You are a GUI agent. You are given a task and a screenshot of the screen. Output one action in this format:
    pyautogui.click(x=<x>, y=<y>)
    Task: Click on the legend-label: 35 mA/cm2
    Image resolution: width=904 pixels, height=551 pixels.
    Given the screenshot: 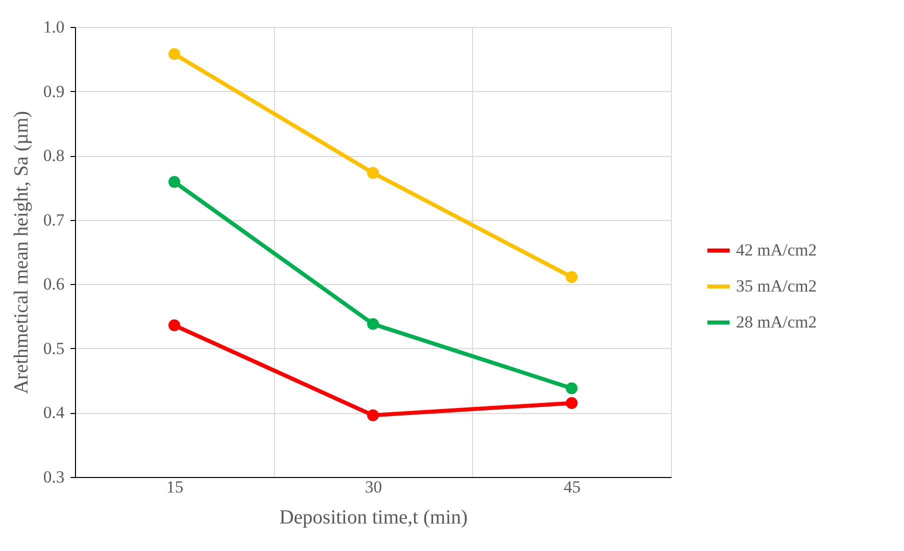 What is the action you would take?
    pyautogui.click(x=776, y=286)
    